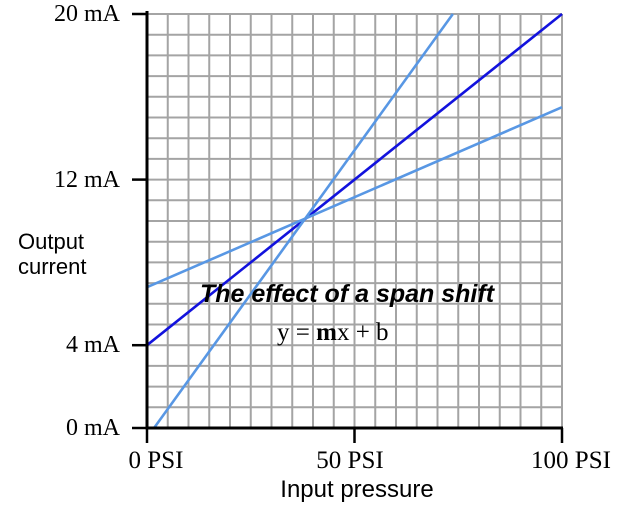 Image resolution: width=630 pixels, height=513 pixels. I want to click on x-tick-label-0psi: 0 PSI, so click(156, 460).